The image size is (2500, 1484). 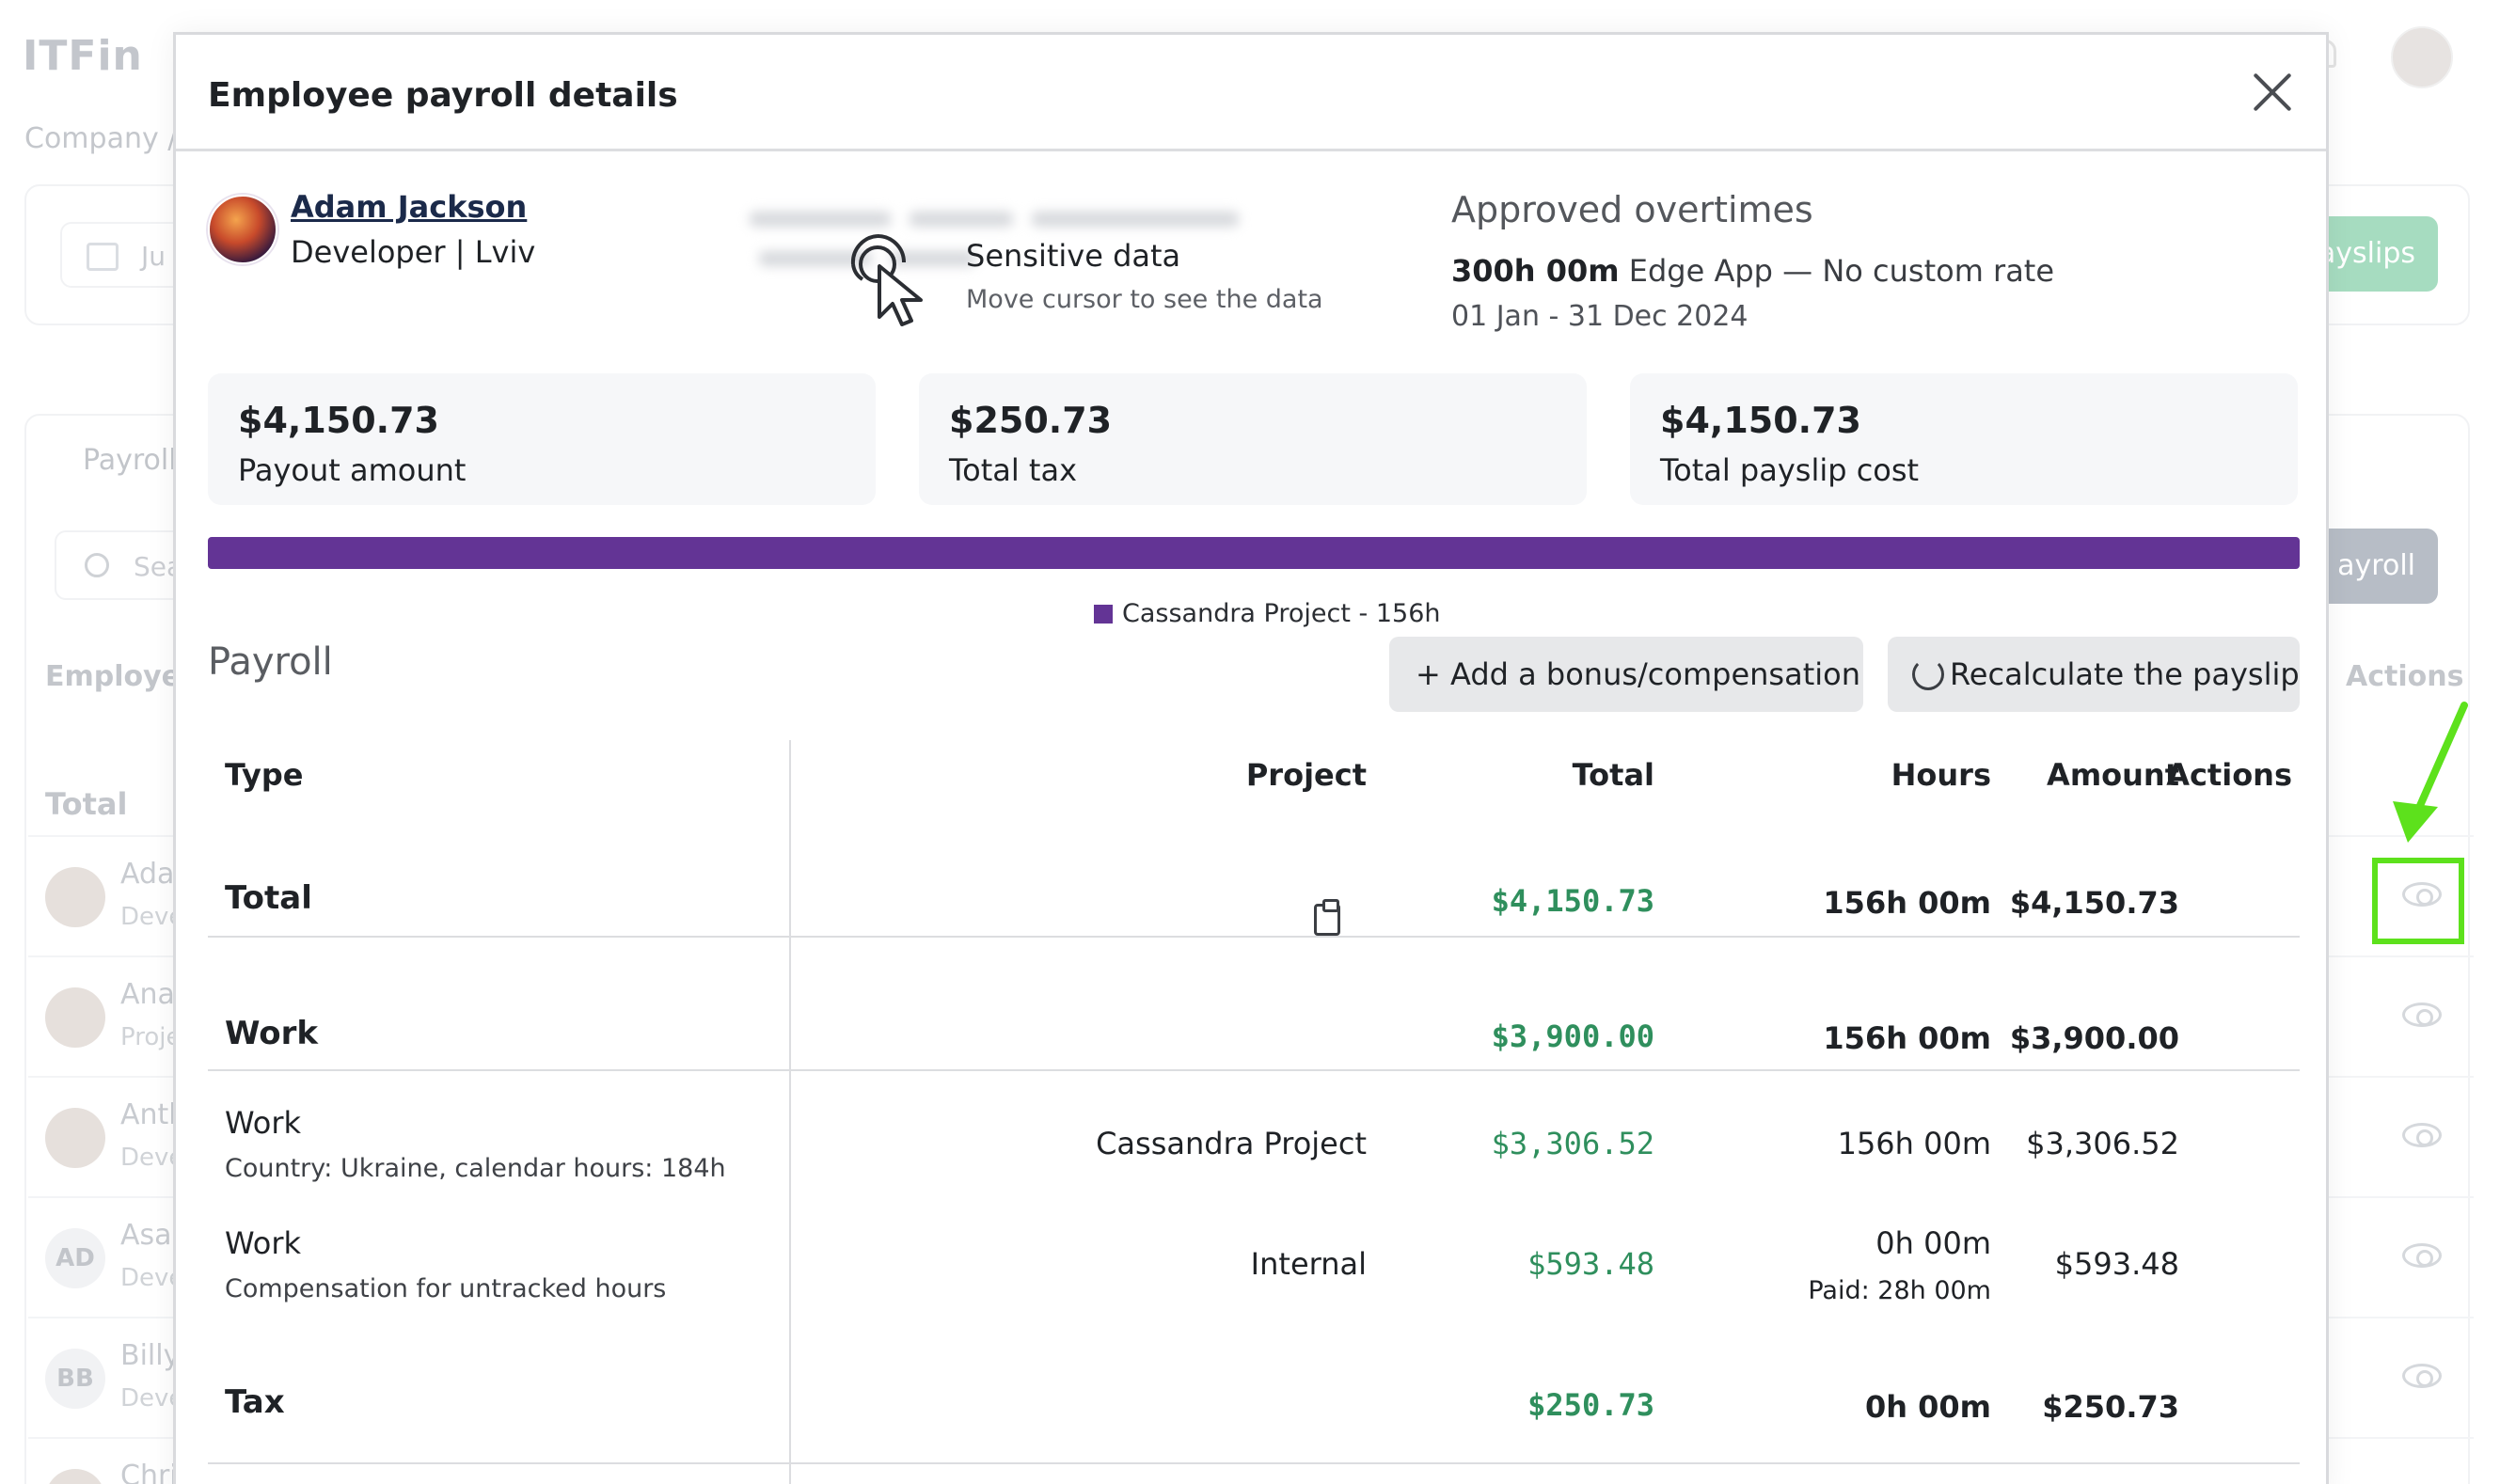 What do you see at coordinates (1590, 1405) in the screenshot?
I see `tax-row-total: $250.73` at bounding box center [1590, 1405].